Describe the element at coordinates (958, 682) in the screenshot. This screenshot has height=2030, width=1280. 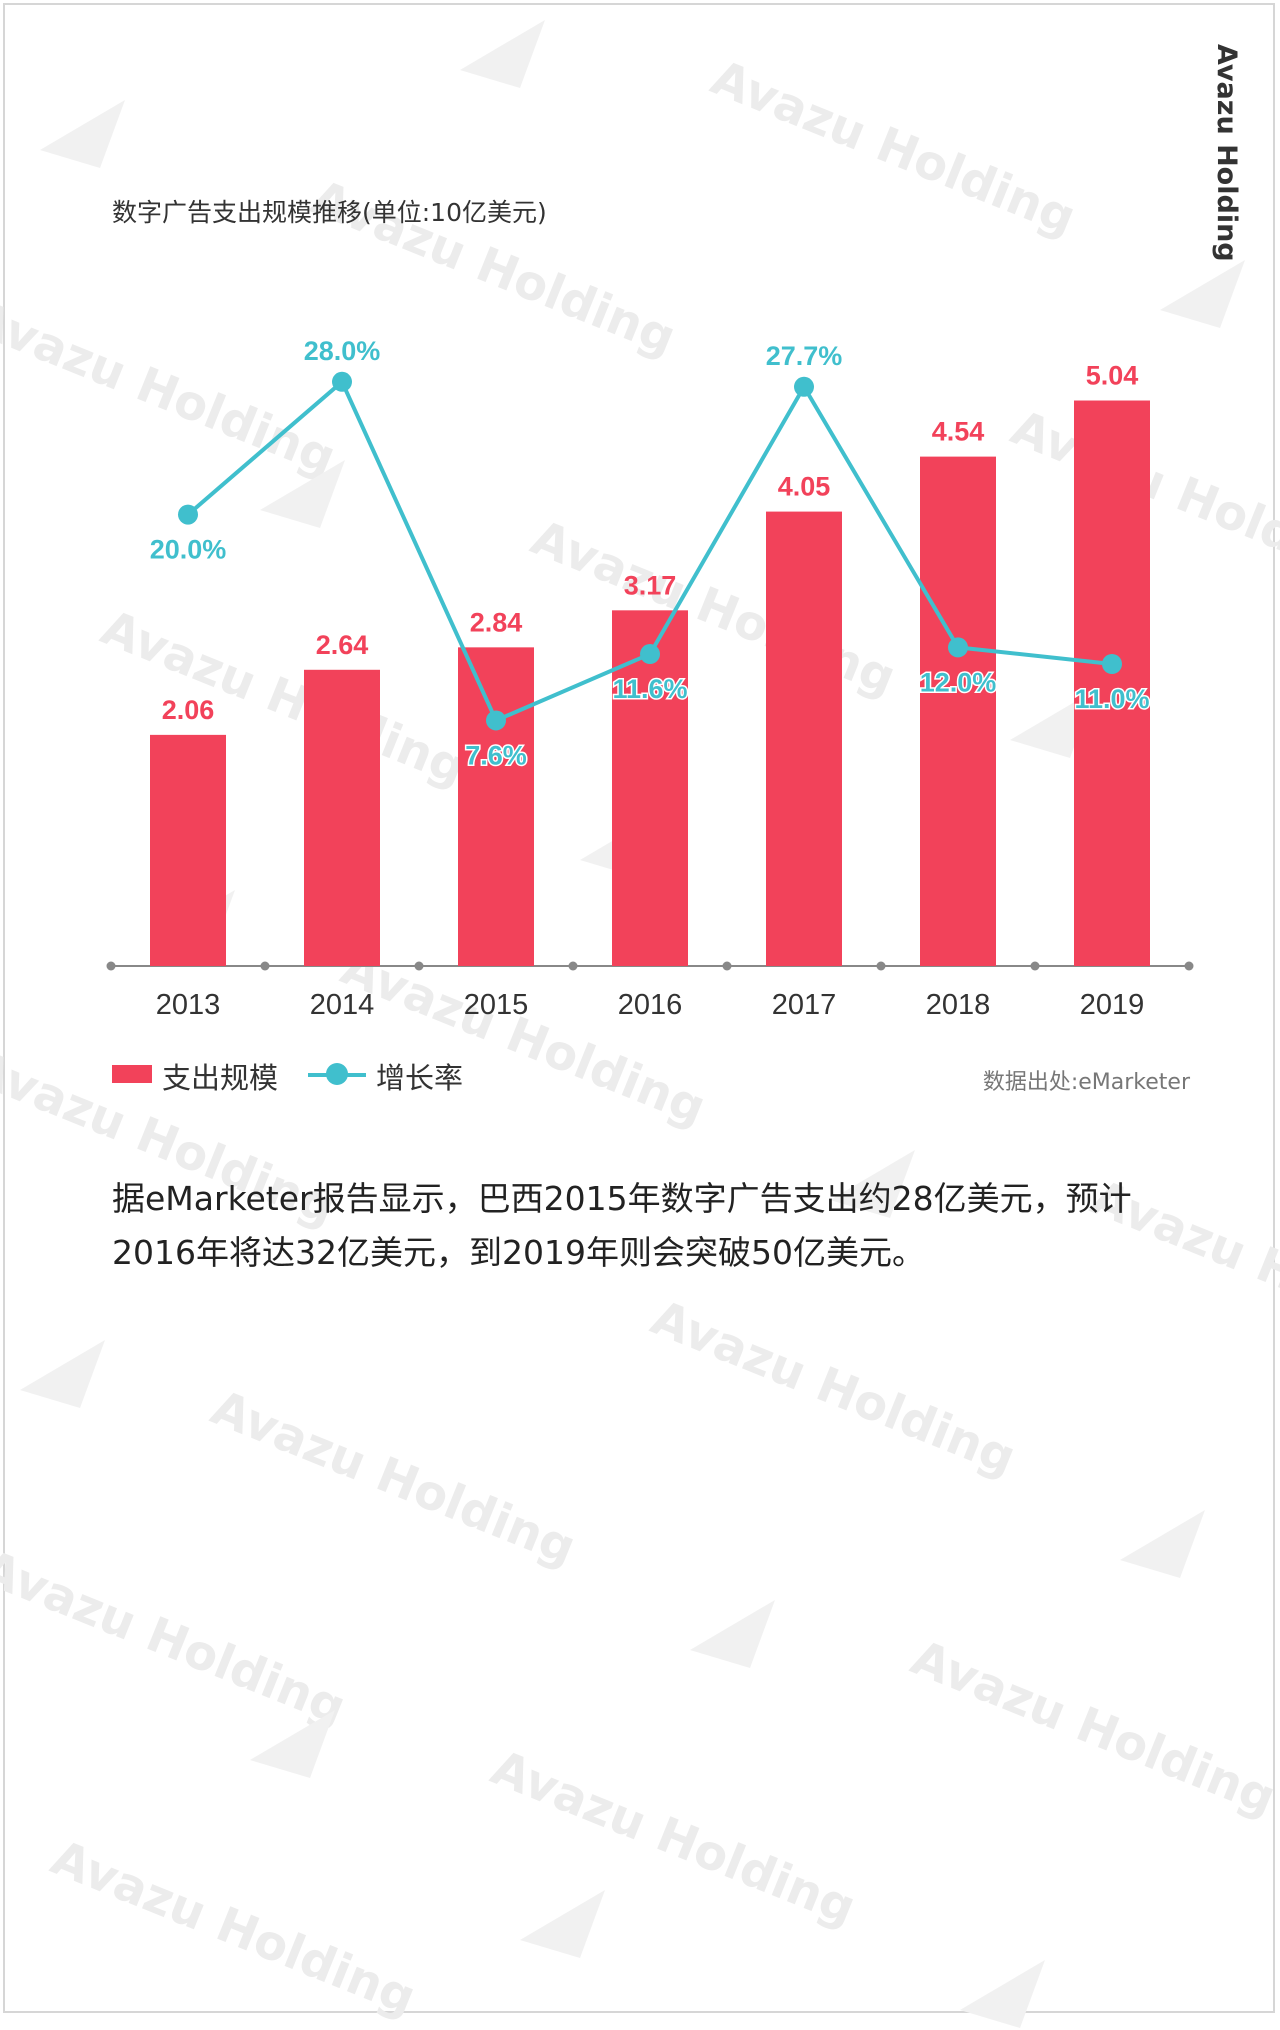
I see `growth-rate-label: 12.0%` at that location.